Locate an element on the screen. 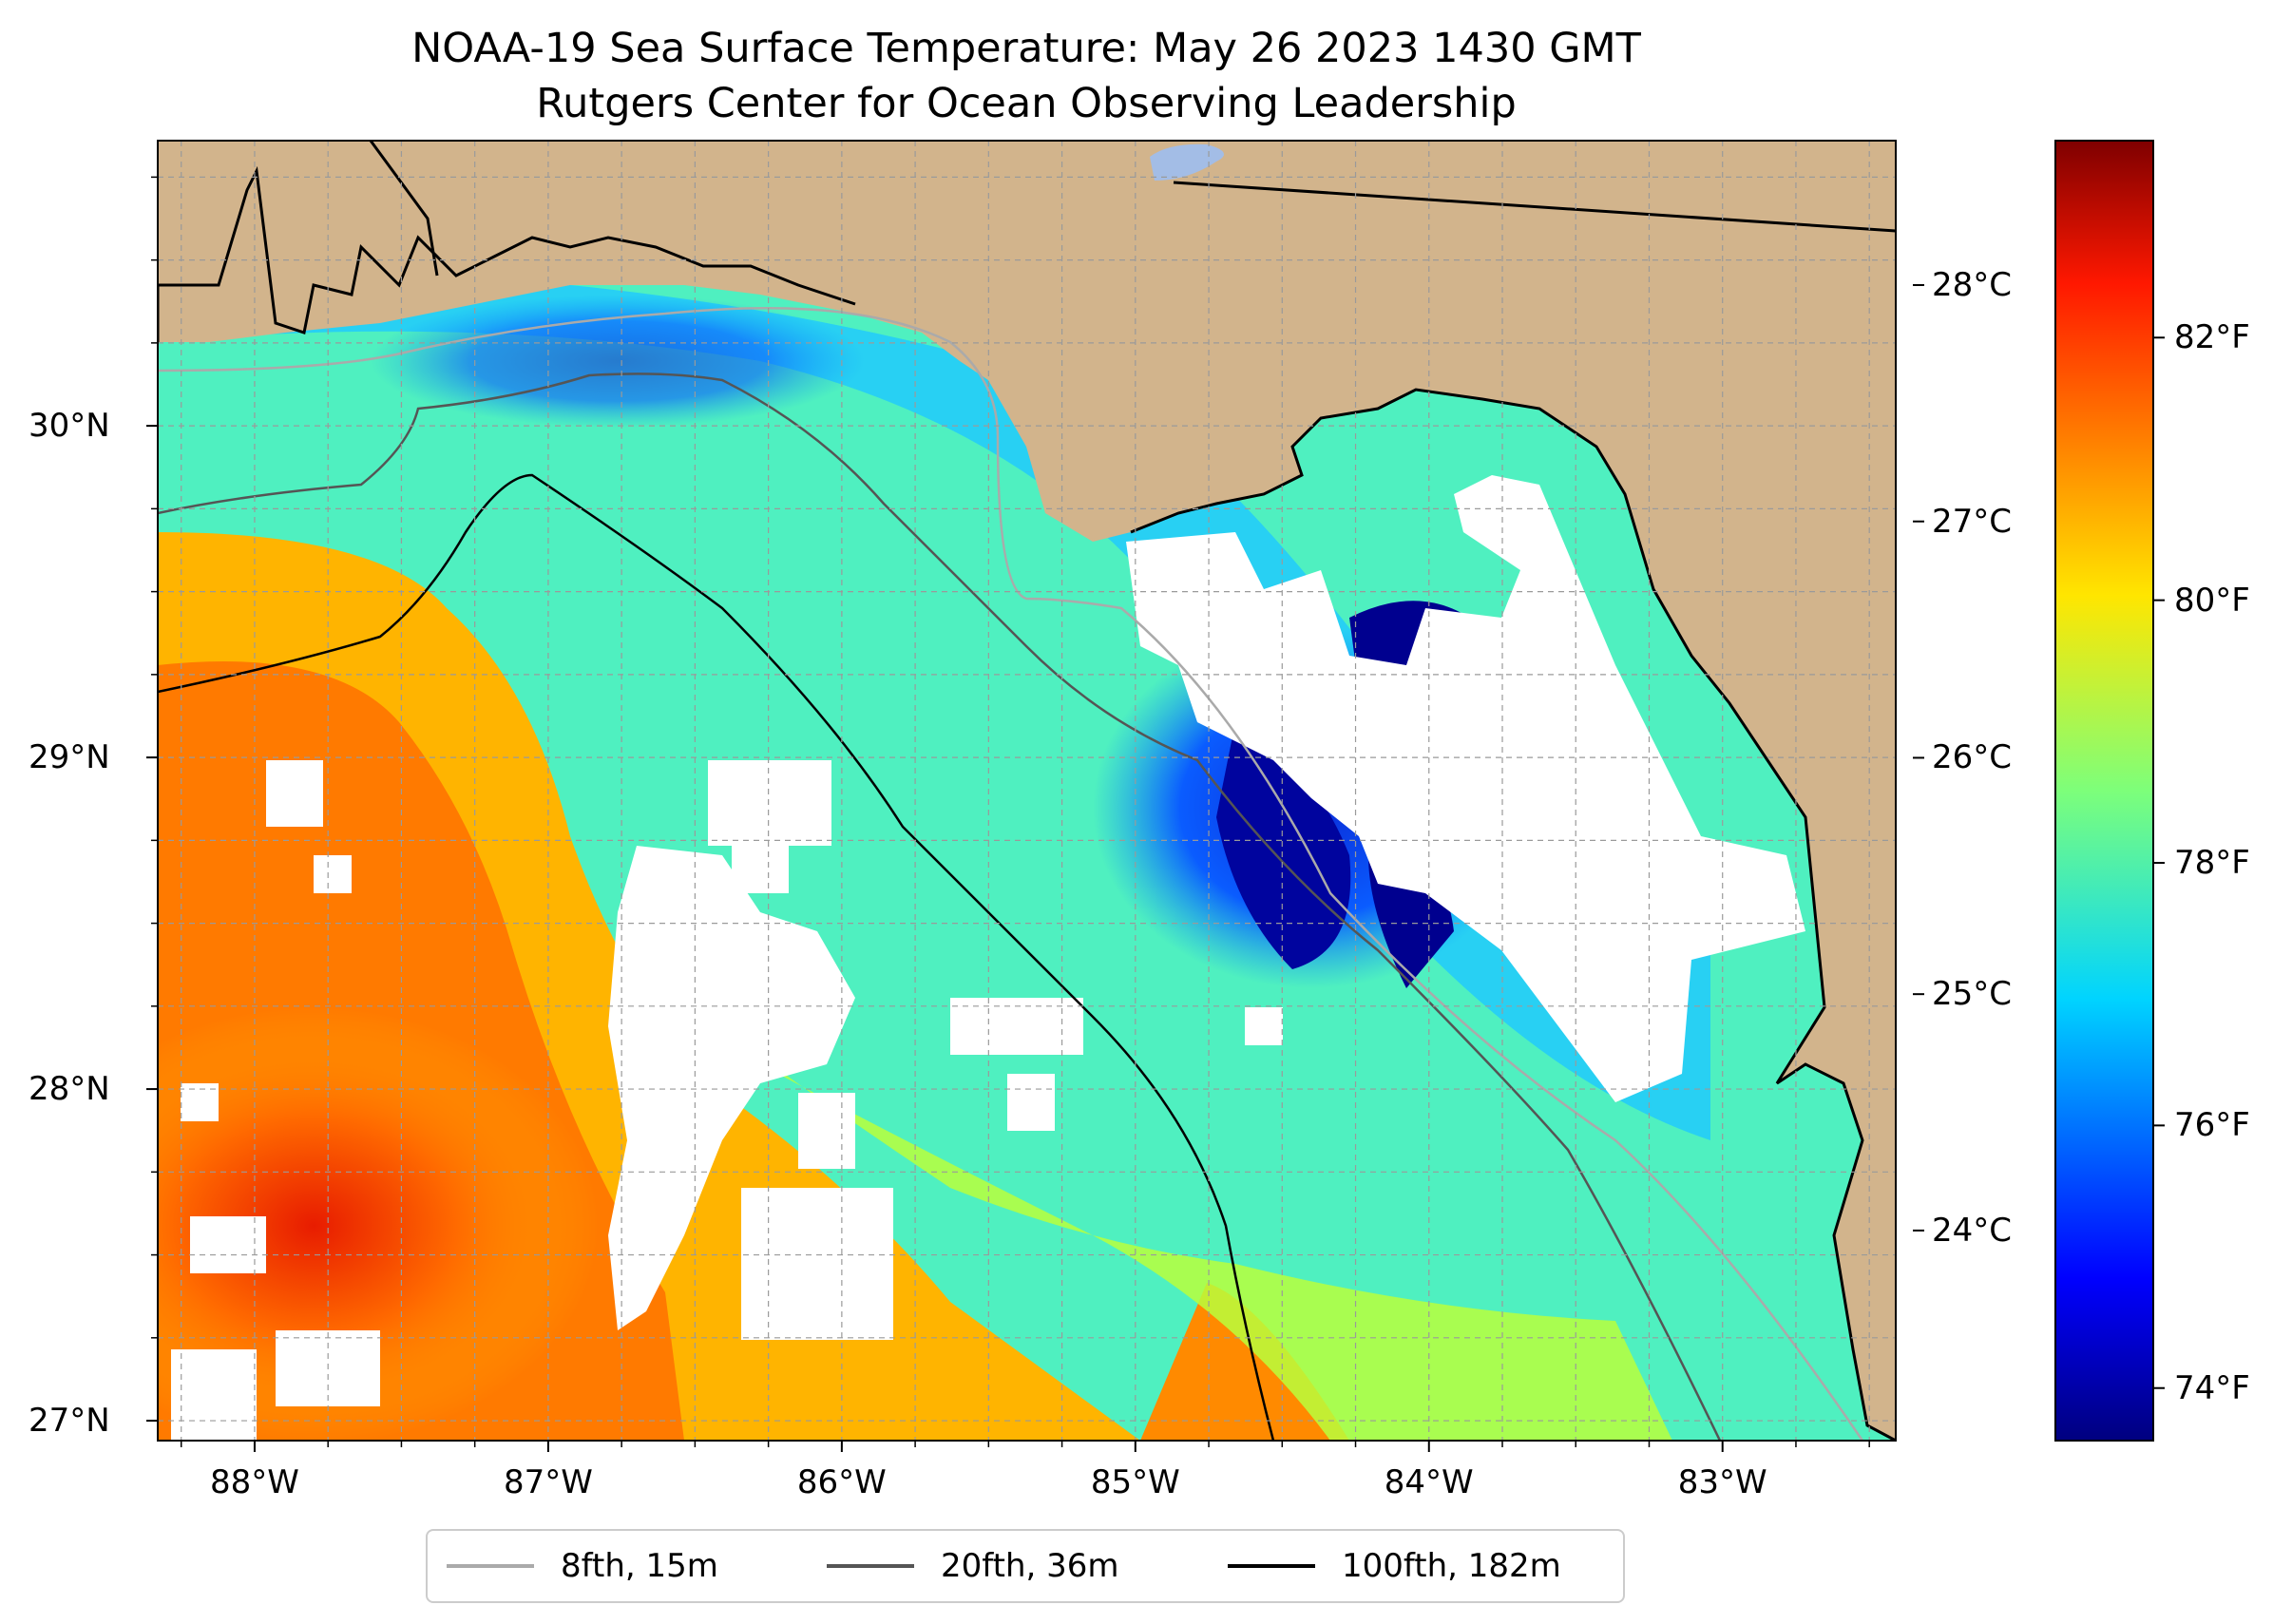 The image size is (2292, 1624). colorbar-label-c: 28°C is located at coordinates (1972, 285).